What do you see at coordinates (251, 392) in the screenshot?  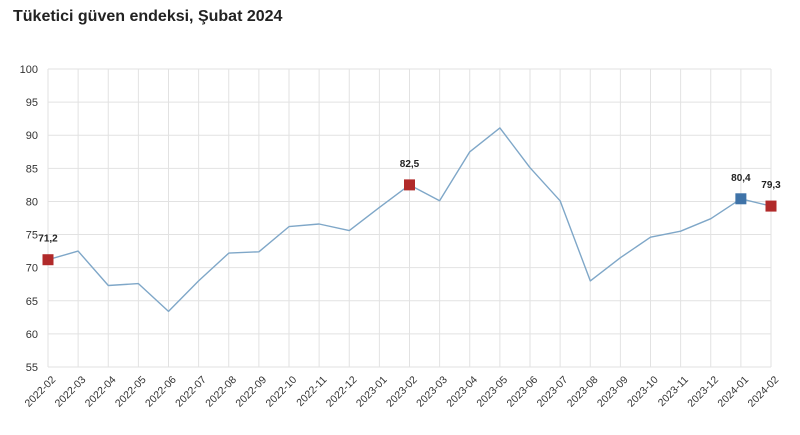 I see `x-tick-label: 2022-09` at bounding box center [251, 392].